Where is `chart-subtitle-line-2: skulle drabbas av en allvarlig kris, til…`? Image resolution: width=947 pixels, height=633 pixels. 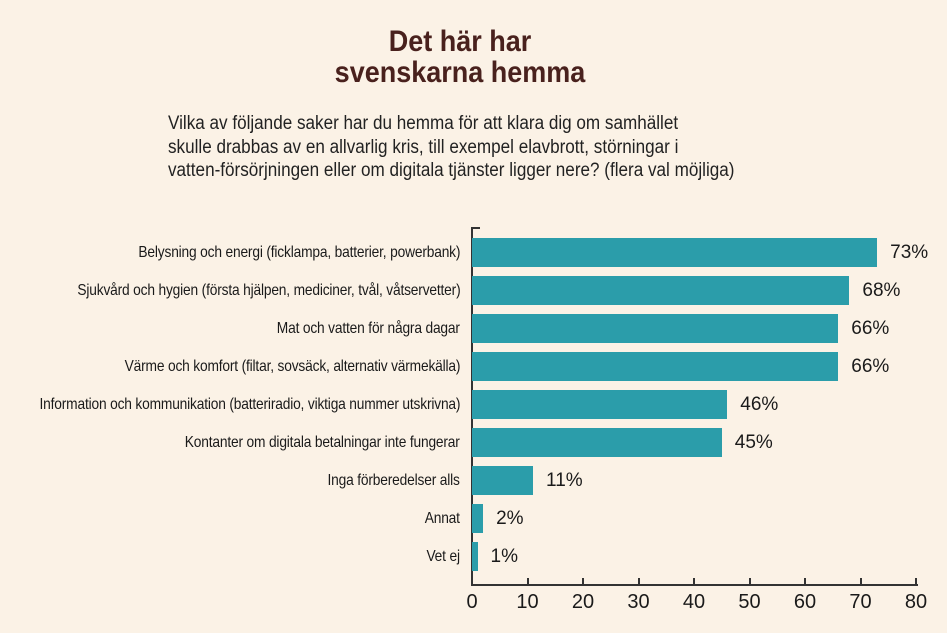 chart-subtitle-line-2: skulle drabbas av en allvarlig kris, til… is located at coordinates (423, 147).